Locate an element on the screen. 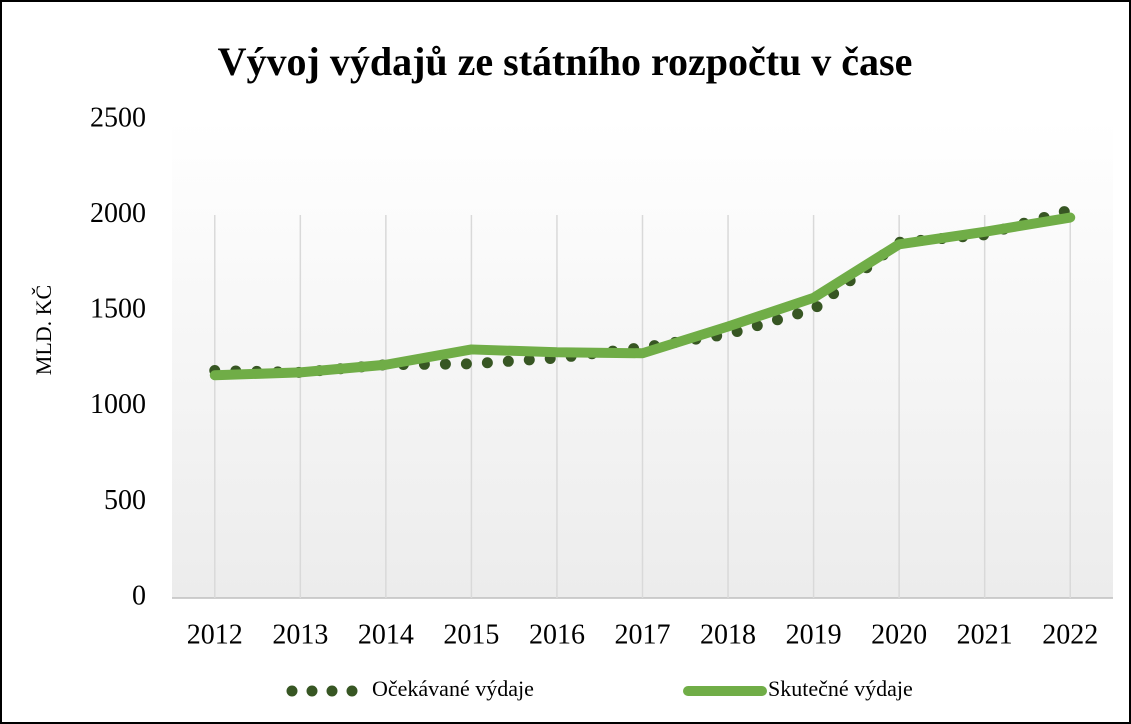  x-tick-label: 2018 is located at coordinates (728, 634).